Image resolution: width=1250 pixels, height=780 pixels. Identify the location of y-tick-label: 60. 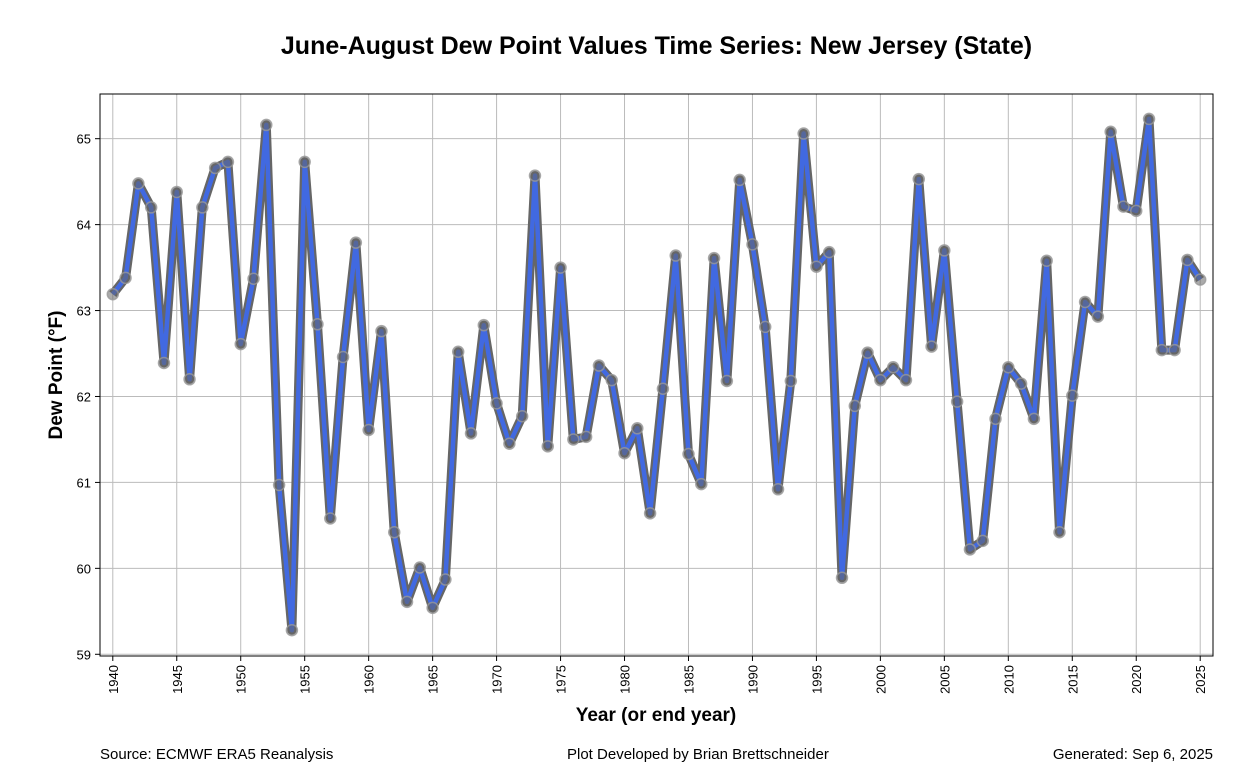
(84, 568).